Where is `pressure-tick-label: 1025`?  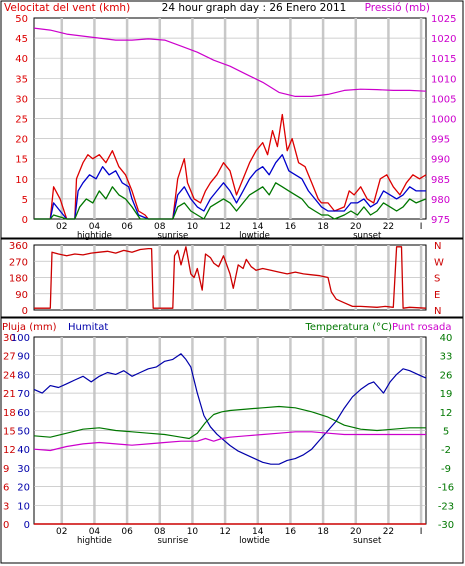
pressure-tick-label: 1025 is located at coordinates (443, 19).